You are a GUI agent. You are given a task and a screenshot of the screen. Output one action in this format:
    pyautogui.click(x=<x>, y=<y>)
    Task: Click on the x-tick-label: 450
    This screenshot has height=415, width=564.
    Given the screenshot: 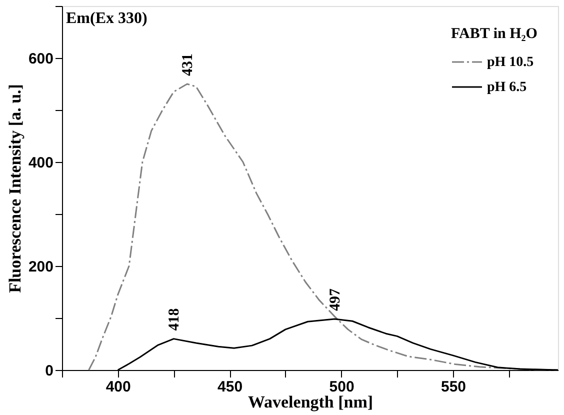 What is the action you would take?
    pyautogui.click(x=230, y=387)
    